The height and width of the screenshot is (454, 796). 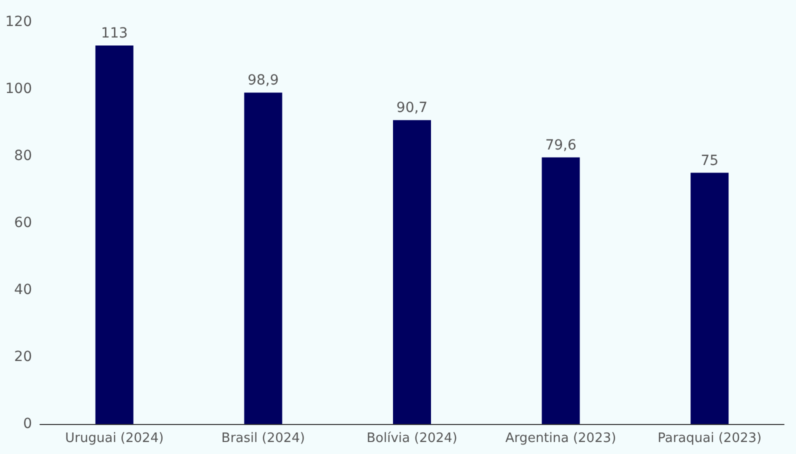 What do you see at coordinates (709, 160) in the screenshot?
I see `data-label: 75` at bounding box center [709, 160].